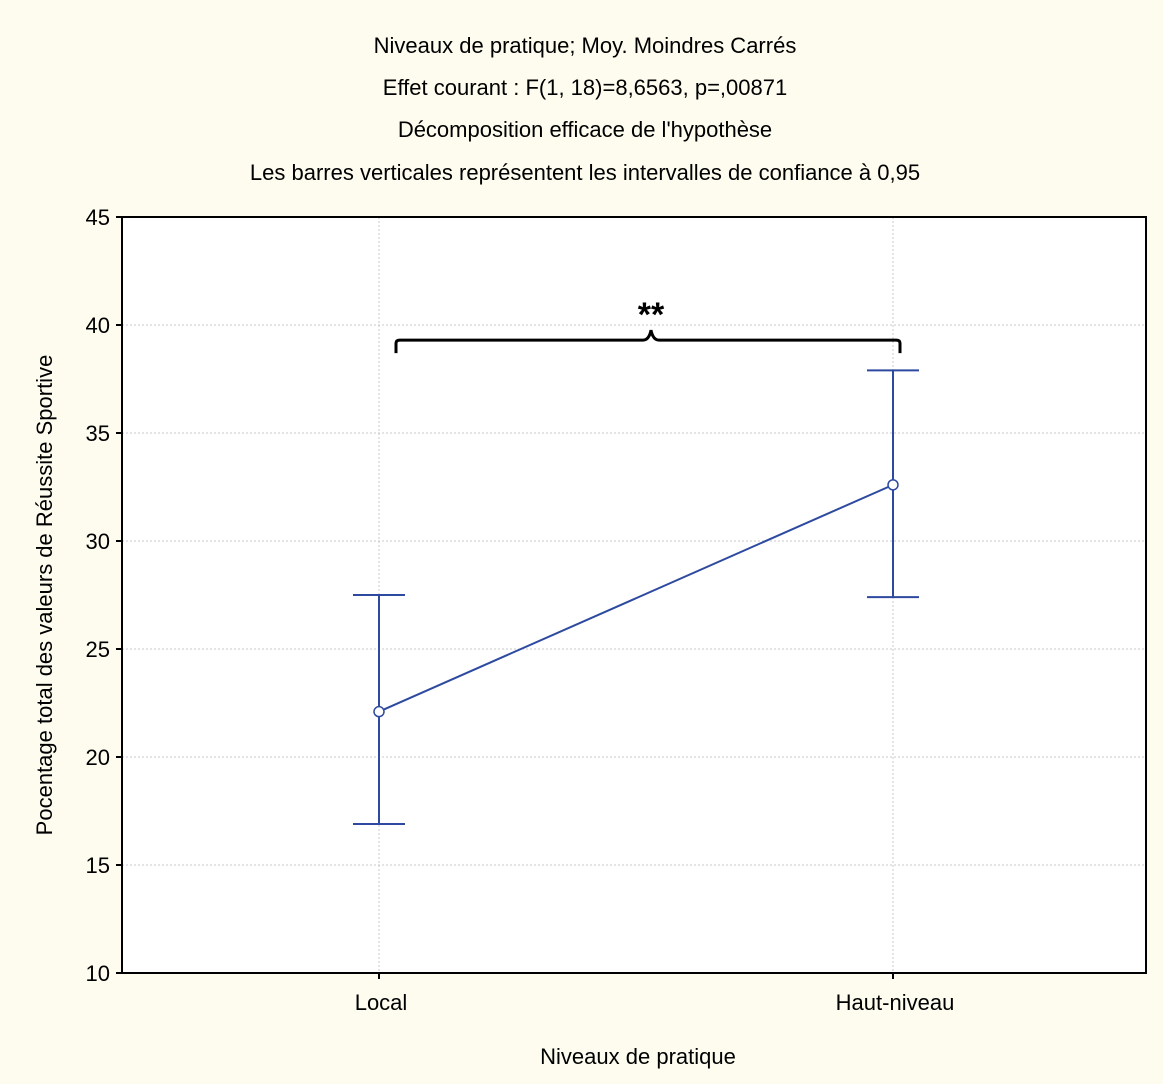 The width and height of the screenshot is (1163, 1084). What do you see at coordinates (655, 994) in the screenshot?
I see `x-axis: Local Haut-niveau` at bounding box center [655, 994].